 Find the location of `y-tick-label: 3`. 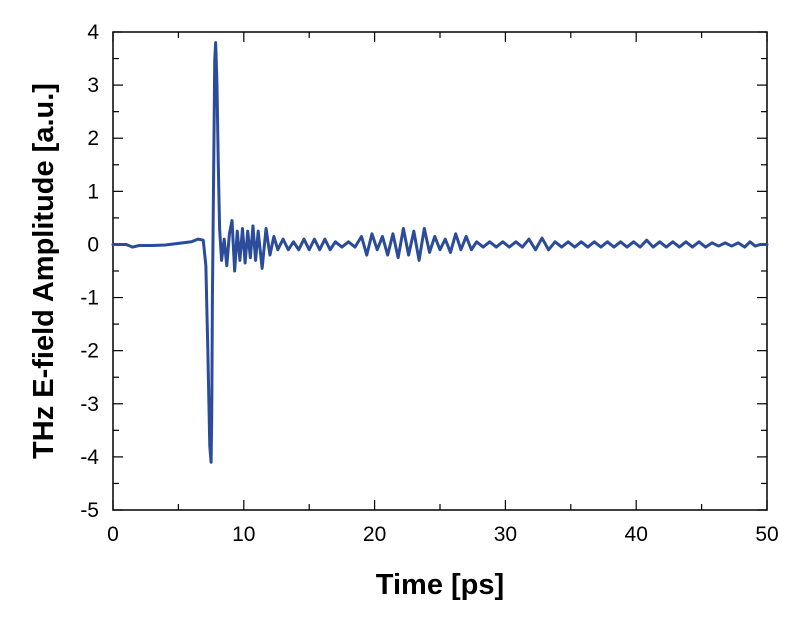

y-tick-label: 3 is located at coordinates (93, 85).